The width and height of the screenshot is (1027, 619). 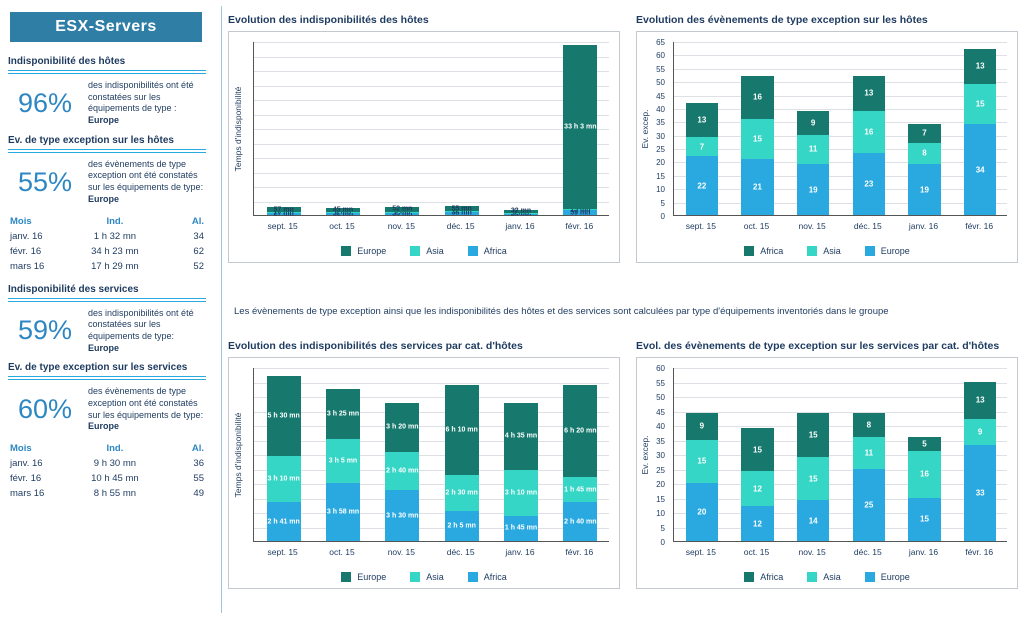 I want to click on bar-segment: 19, so click(x=813, y=189).